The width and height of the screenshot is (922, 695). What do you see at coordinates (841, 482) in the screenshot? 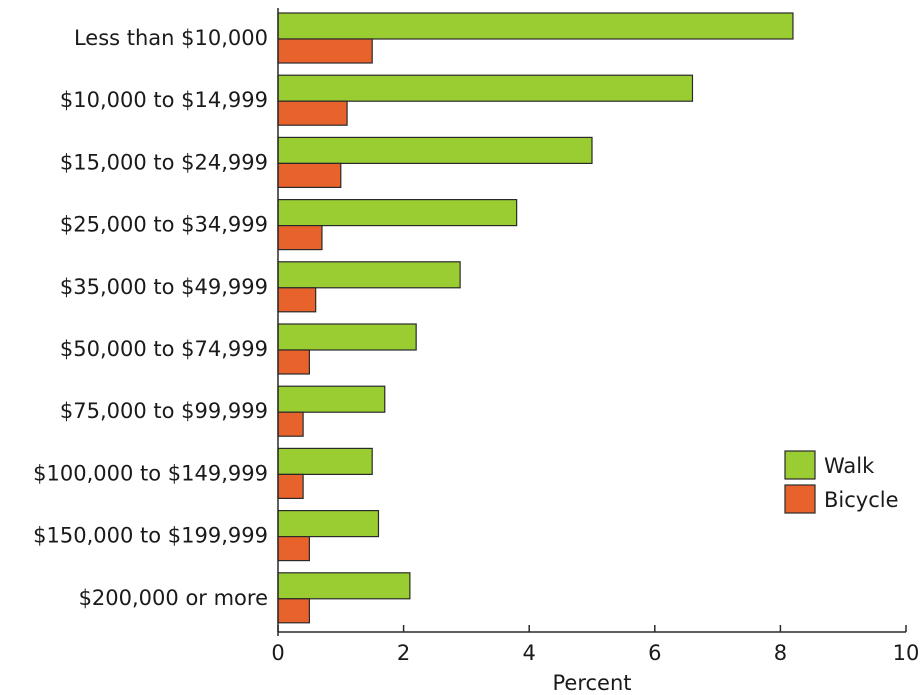
I see `legend: Walk Bicycle` at bounding box center [841, 482].